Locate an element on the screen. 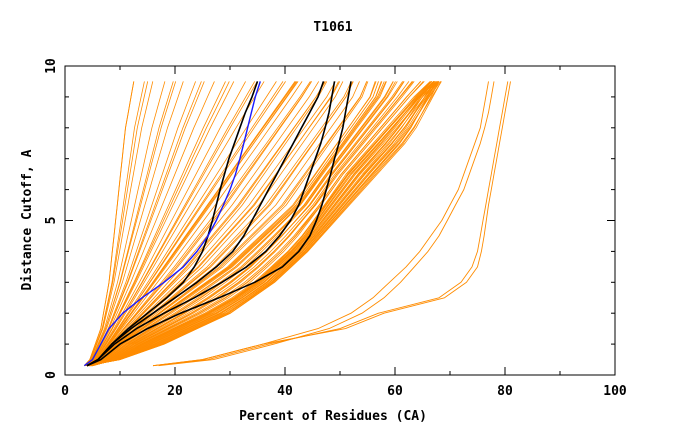 The image size is (680, 440). y-tick-label: 5 is located at coordinates (51, 221).